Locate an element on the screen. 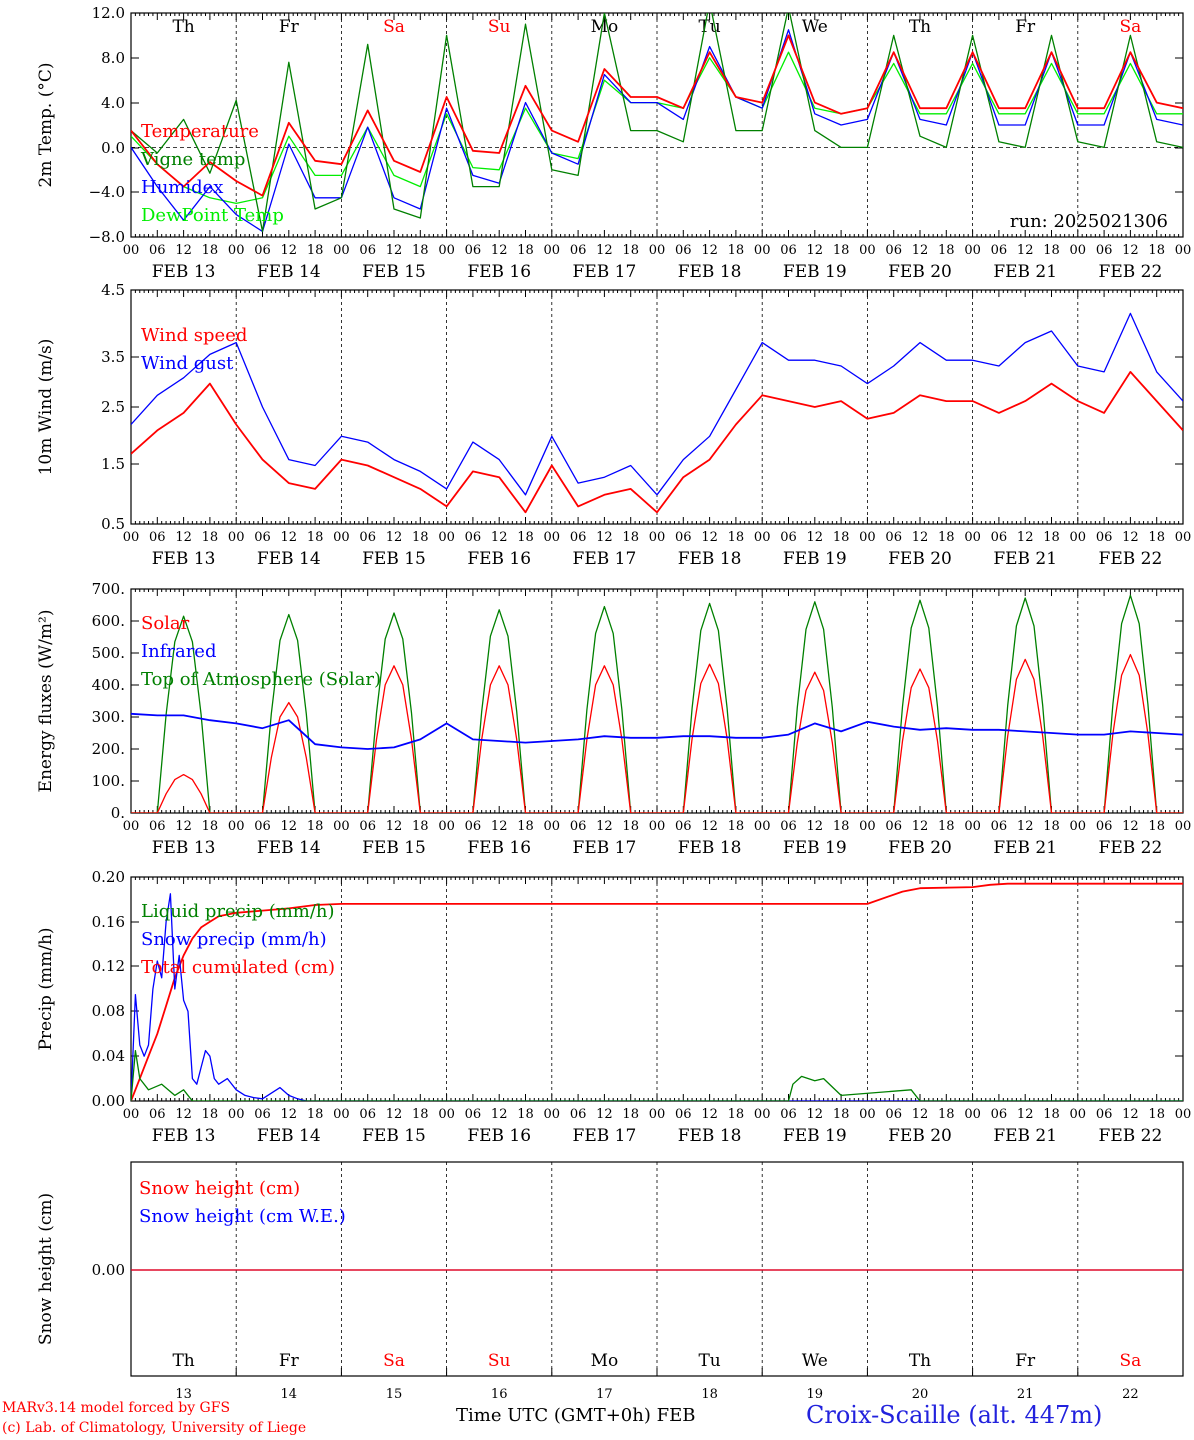  y-axis-title: Energy fluxes (W/m²) is located at coordinates (46, 701).